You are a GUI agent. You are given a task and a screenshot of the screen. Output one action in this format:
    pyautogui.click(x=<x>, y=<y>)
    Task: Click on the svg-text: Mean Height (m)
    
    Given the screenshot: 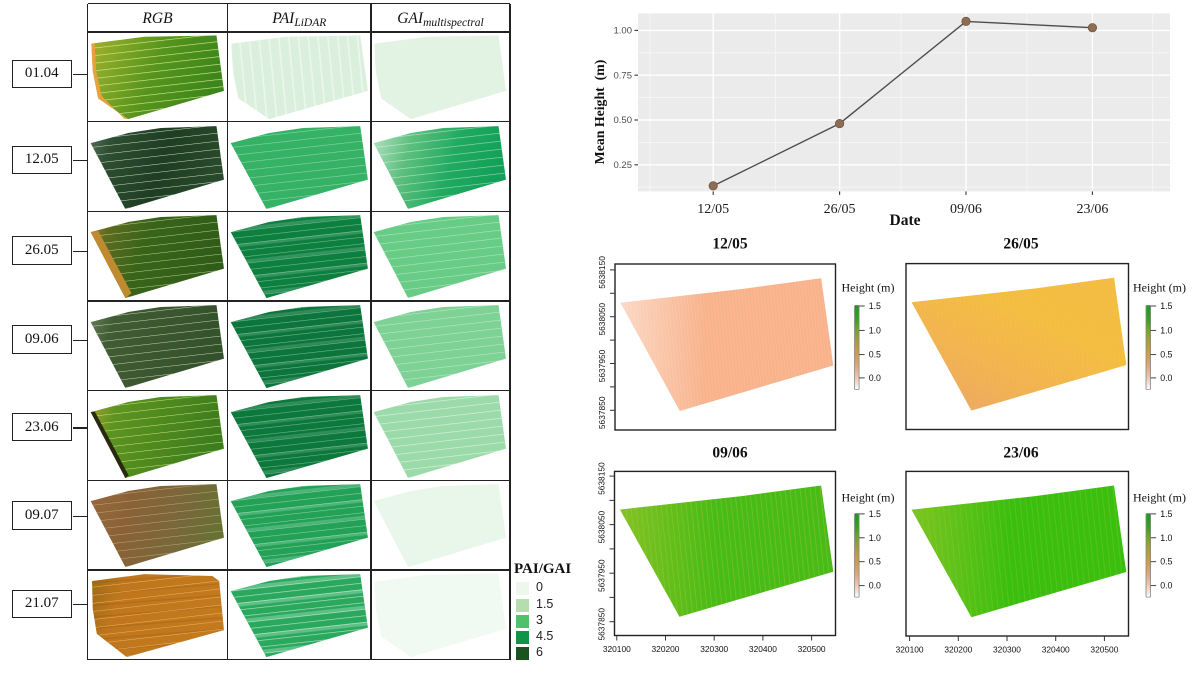 What is the action you would take?
    pyautogui.click(x=600, y=112)
    